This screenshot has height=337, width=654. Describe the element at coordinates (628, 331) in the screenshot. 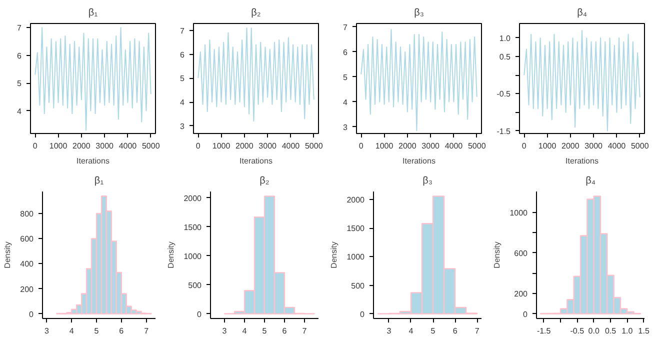

I see `x-tick-label: 1.0` at that location.